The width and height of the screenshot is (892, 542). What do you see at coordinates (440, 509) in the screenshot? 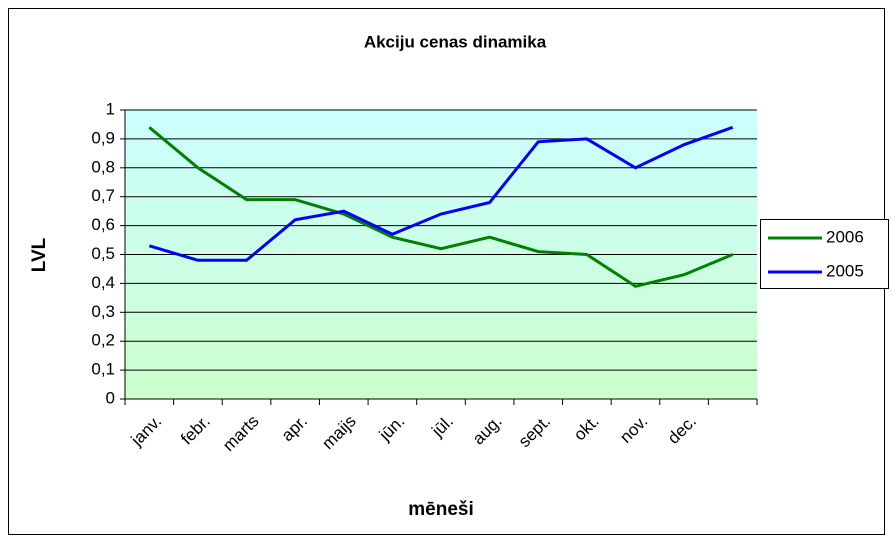
I see `x-axis-title: mēneši` at bounding box center [440, 509].